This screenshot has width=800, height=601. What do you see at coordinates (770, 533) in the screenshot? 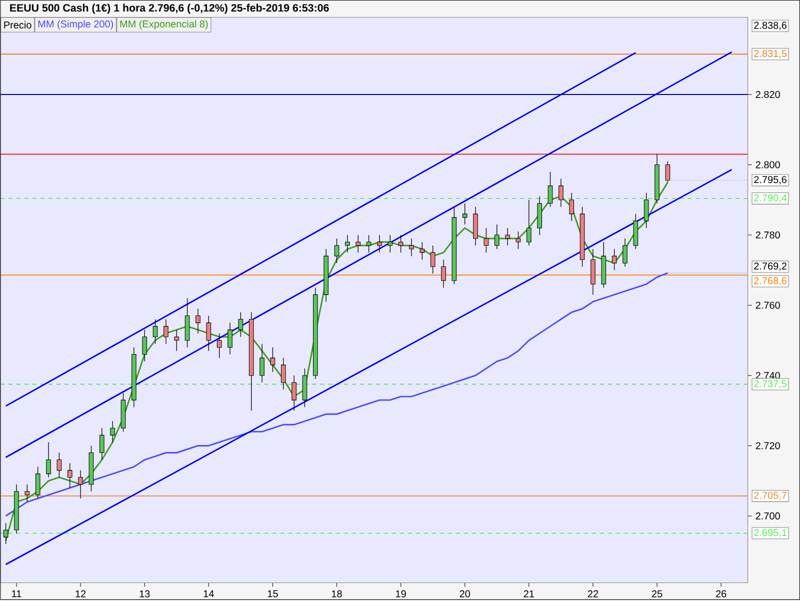
I see `ref-line-label: 2.695,1` at bounding box center [770, 533].